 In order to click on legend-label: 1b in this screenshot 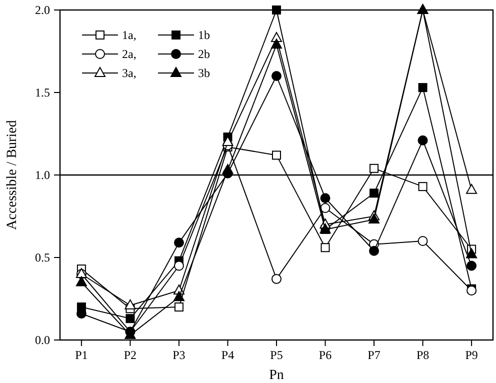, I will do `click(204, 35)`.